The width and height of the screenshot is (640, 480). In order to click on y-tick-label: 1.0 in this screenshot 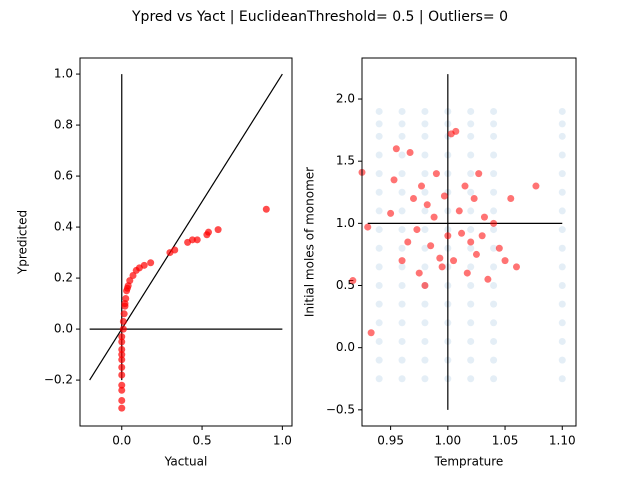, I will do `click(63, 74)`.